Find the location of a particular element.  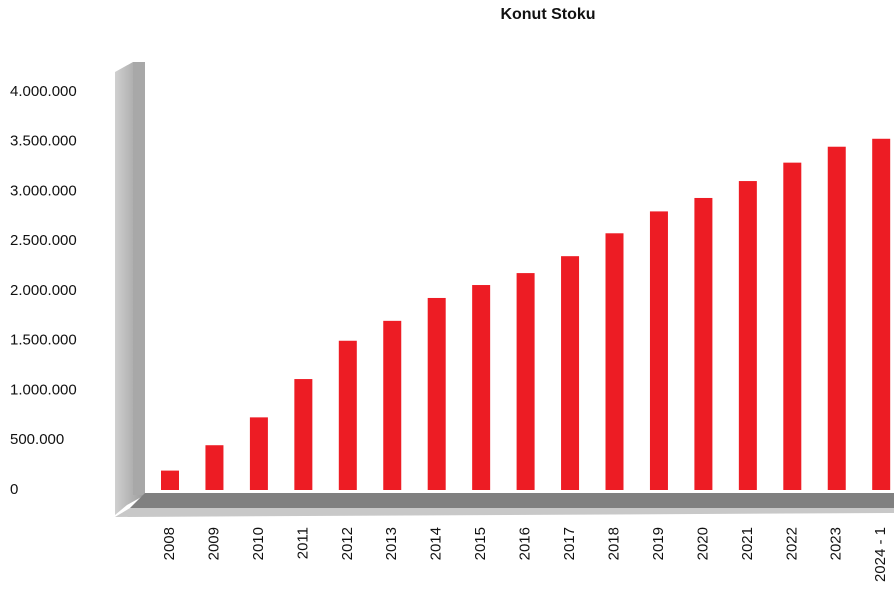

x-tick-label: 2012 is located at coordinates (347, 543).